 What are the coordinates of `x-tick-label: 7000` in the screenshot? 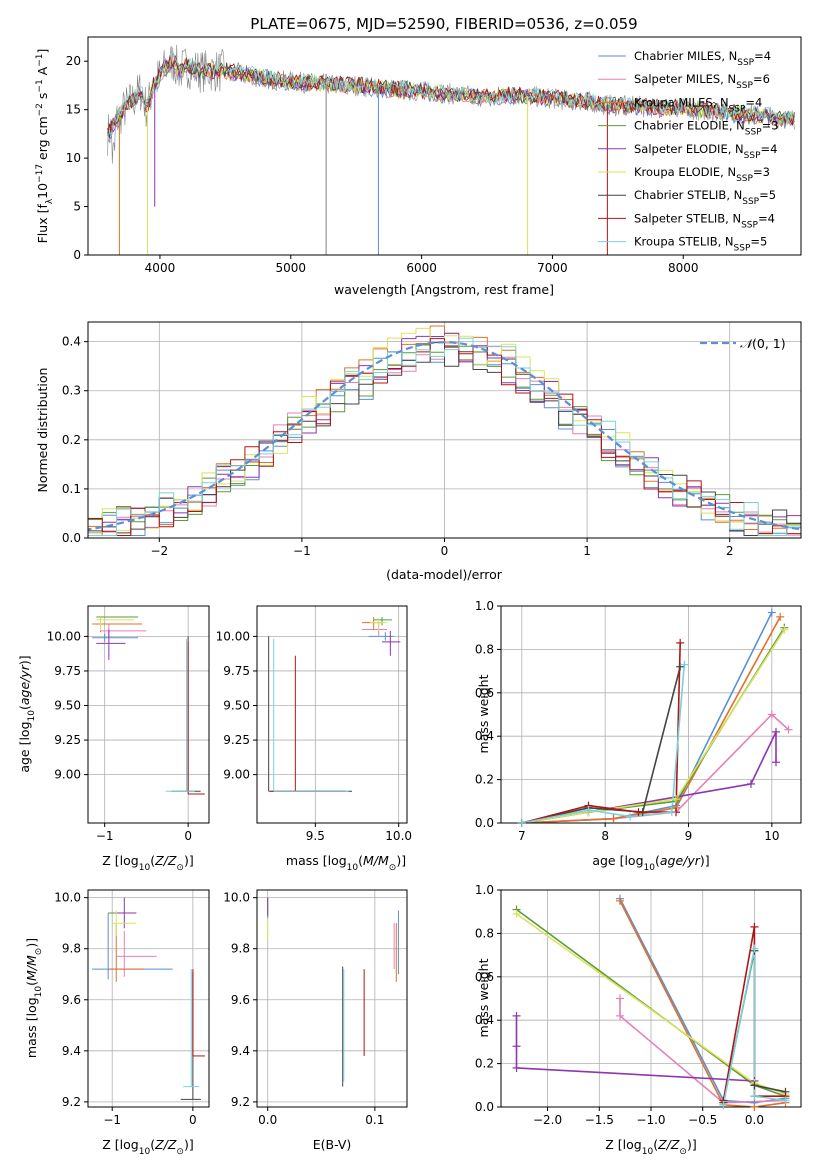 It's located at (552, 268).